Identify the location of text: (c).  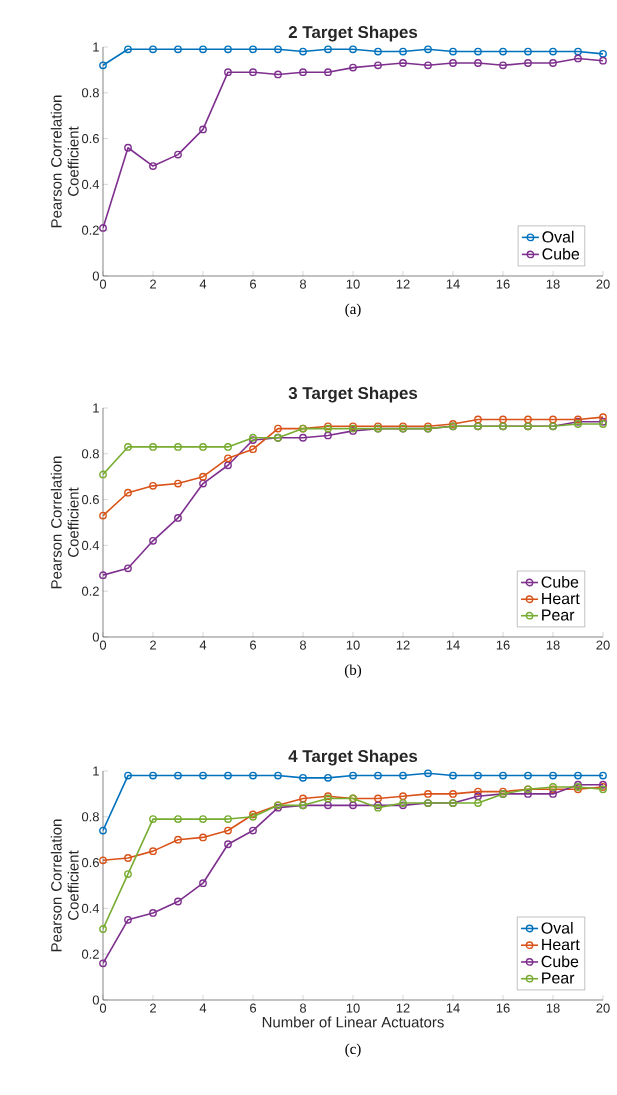
(353, 1050).